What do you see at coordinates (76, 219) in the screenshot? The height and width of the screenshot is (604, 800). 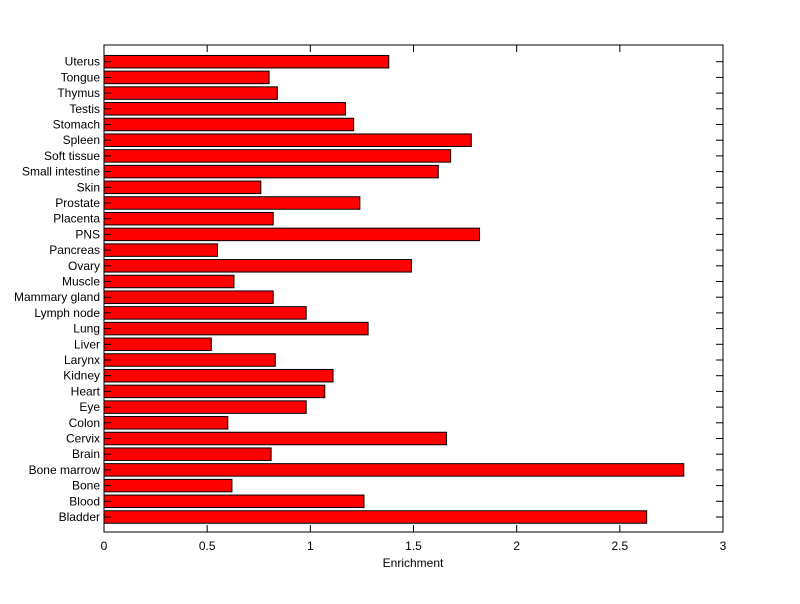 I see `y-tick-label-placenta: Placenta` at bounding box center [76, 219].